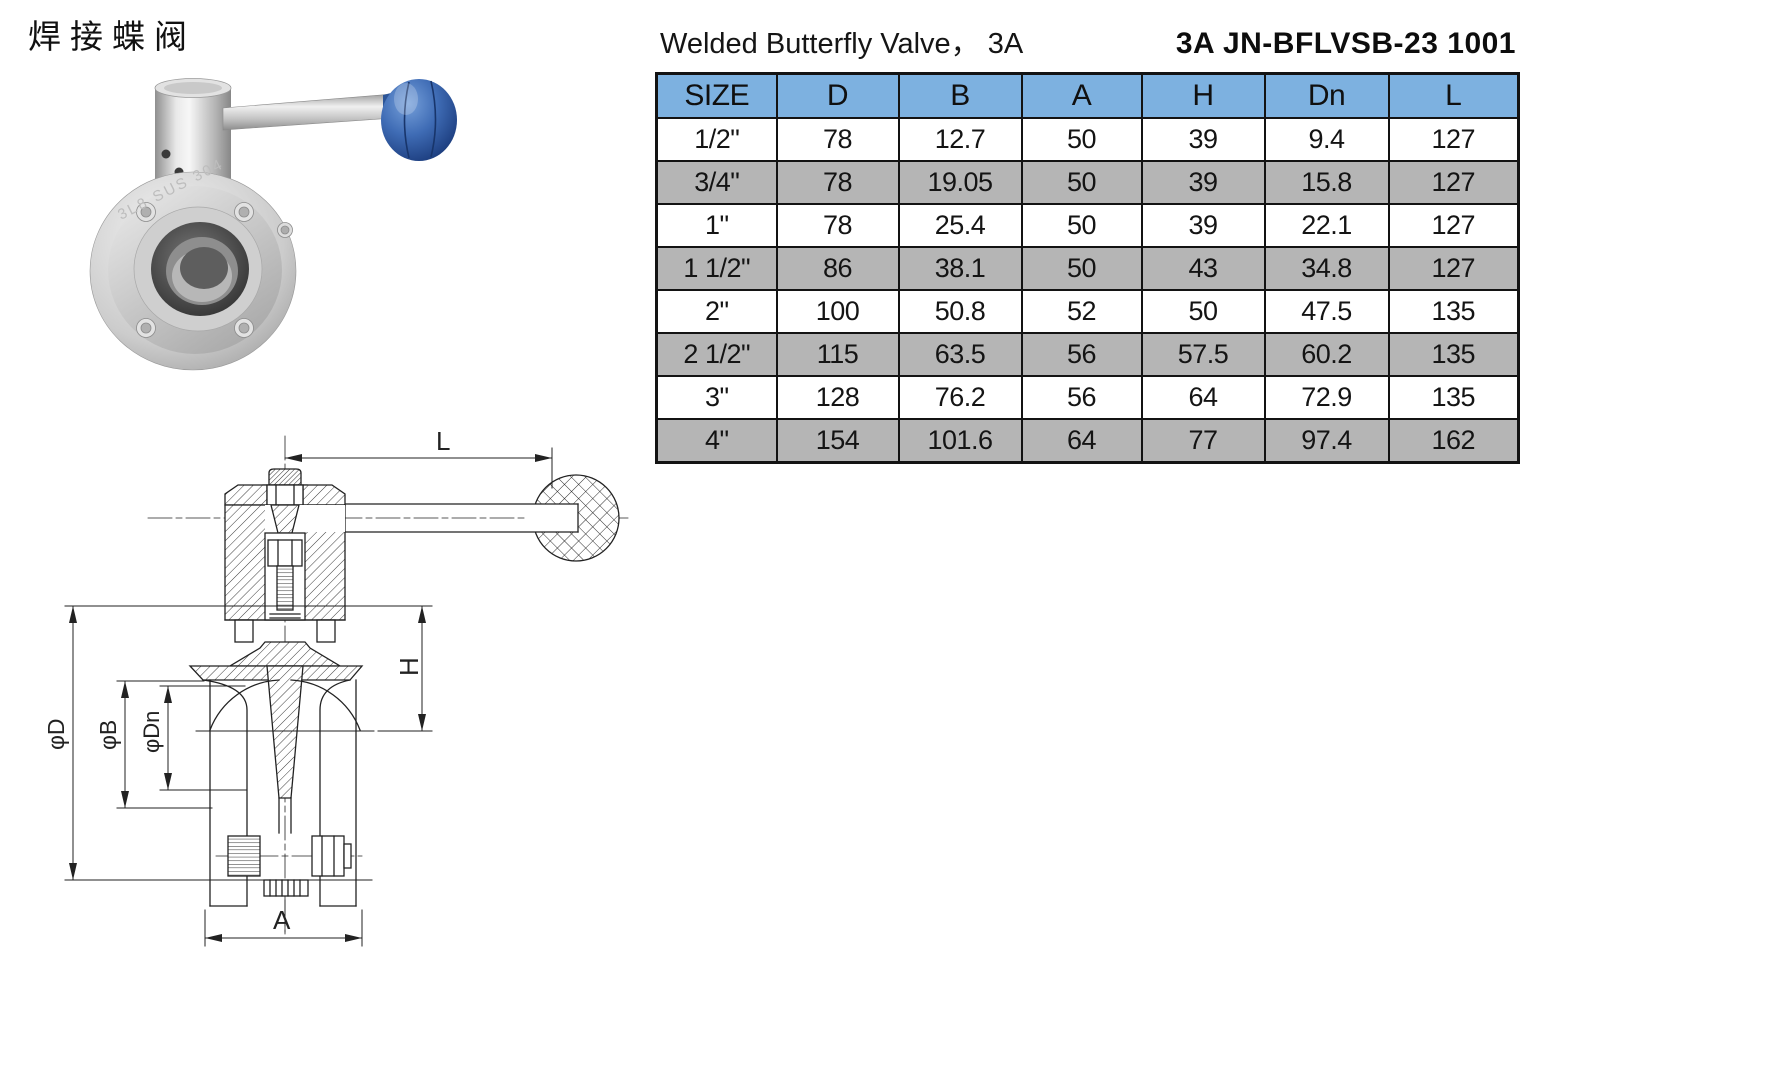 This screenshot has height=1069, width=1770. What do you see at coordinates (960, 268) in the screenshot?
I see `value-cell: 38.1` at bounding box center [960, 268].